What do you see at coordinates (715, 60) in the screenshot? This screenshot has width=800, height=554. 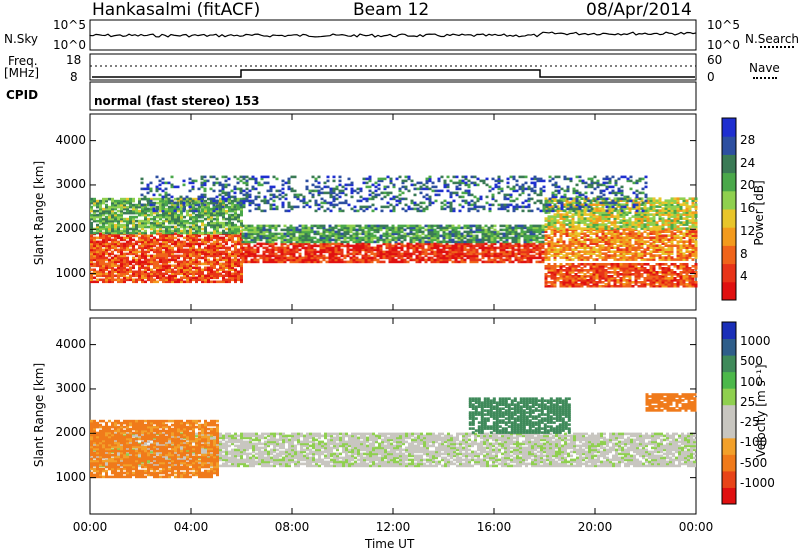 I see `nave-tick-top: 60` at bounding box center [715, 60].